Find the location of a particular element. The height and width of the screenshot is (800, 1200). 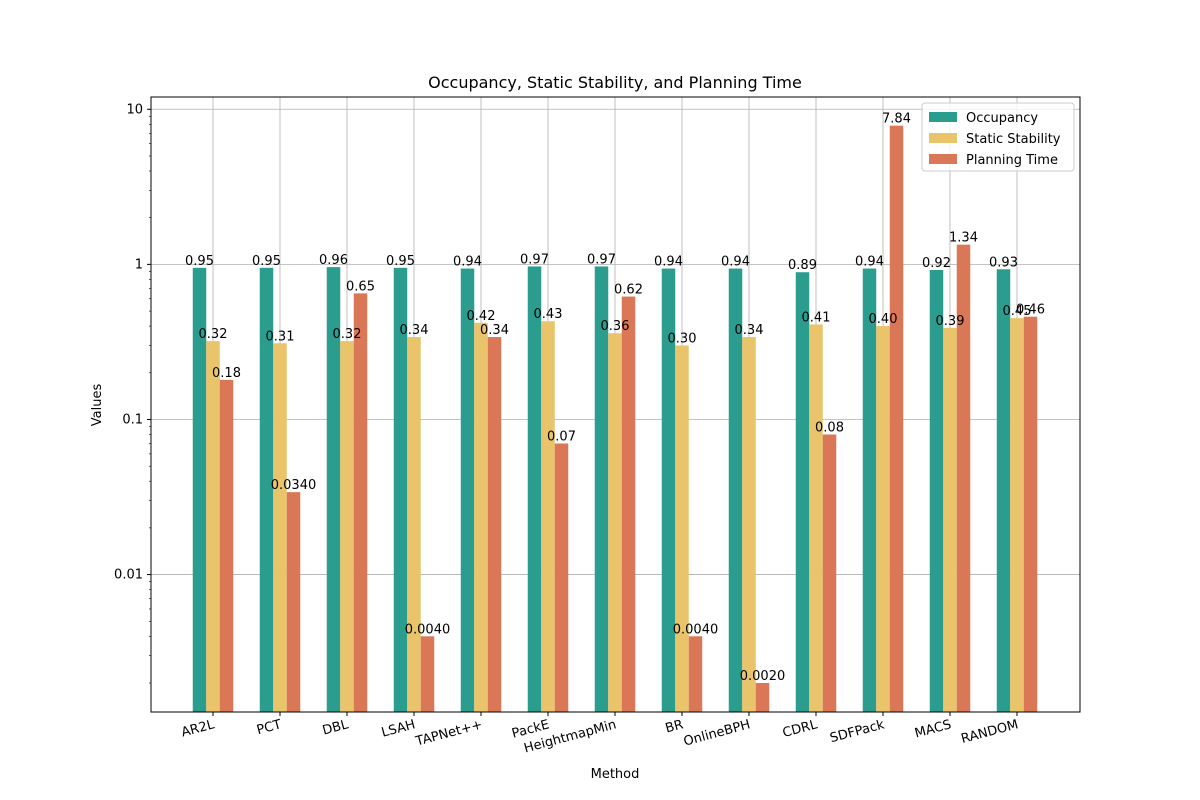

y-tick-label: 10 is located at coordinates (134, 109).